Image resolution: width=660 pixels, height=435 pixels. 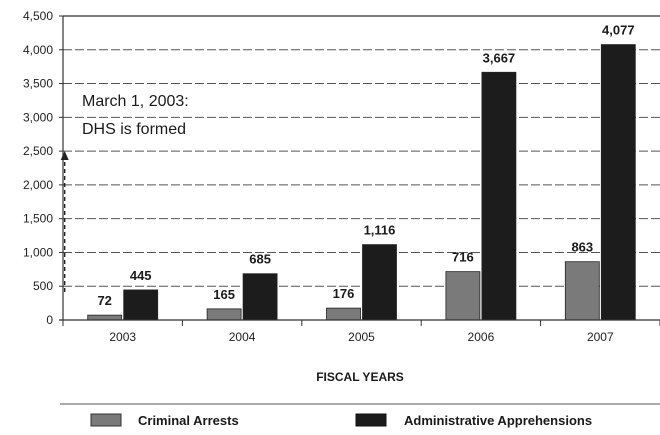 What do you see at coordinates (64, 155) in the screenshot?
I see `annotation-arrow-head-icon` at bounding box center [64, 155].